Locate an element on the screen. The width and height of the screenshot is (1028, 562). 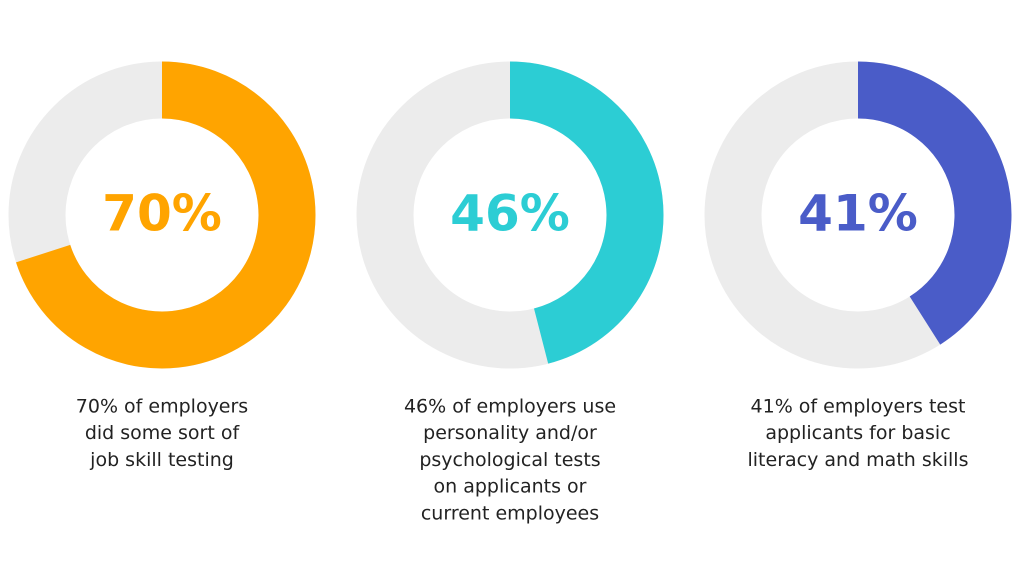
caption-line: current employees is located at coordinates (510, 513).